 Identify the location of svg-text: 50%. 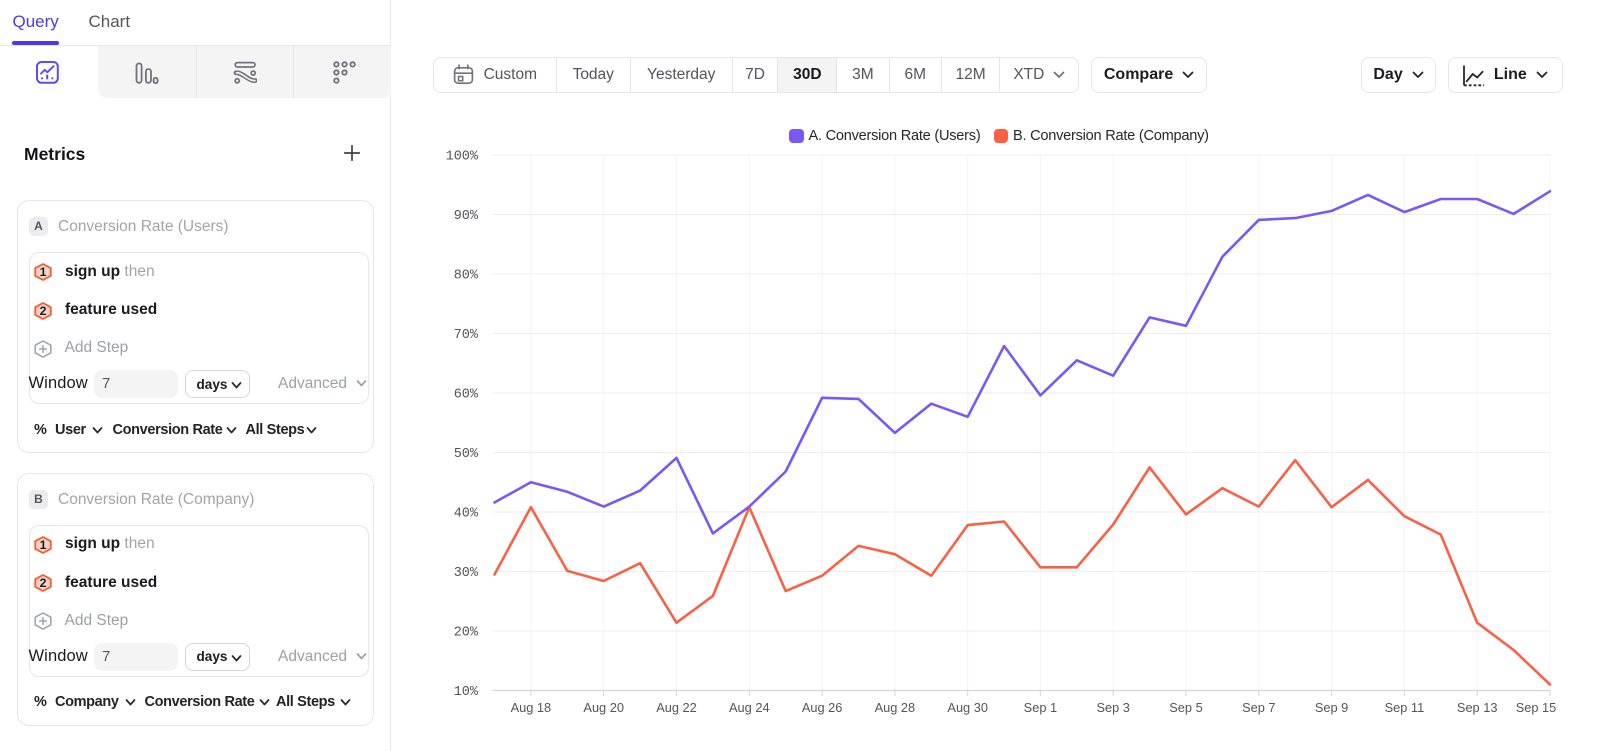
(466, 454).